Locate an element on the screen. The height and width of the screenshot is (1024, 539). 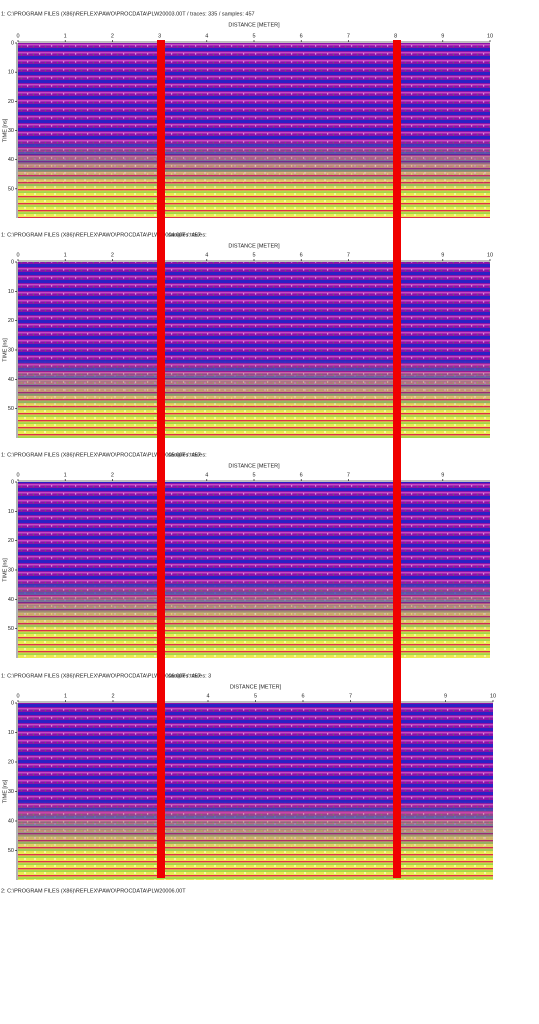
x-tick-label: 8 is located at coordinates (395, 36).